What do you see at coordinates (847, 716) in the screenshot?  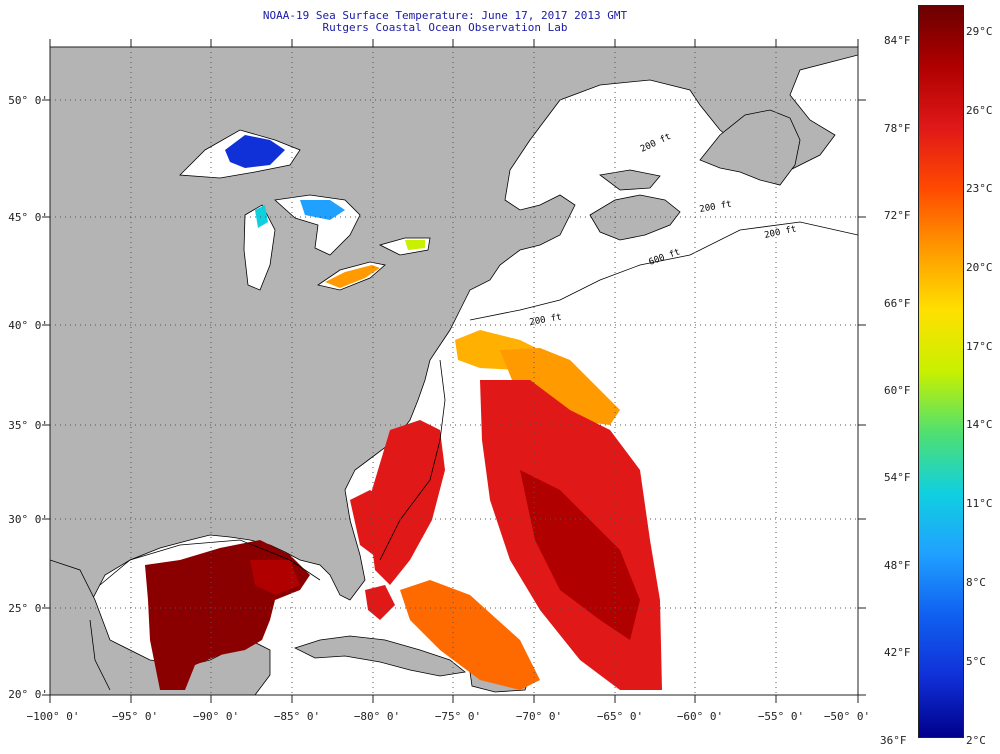 I see `lon-label: −50° 0'` at bounding box center [847, 716].